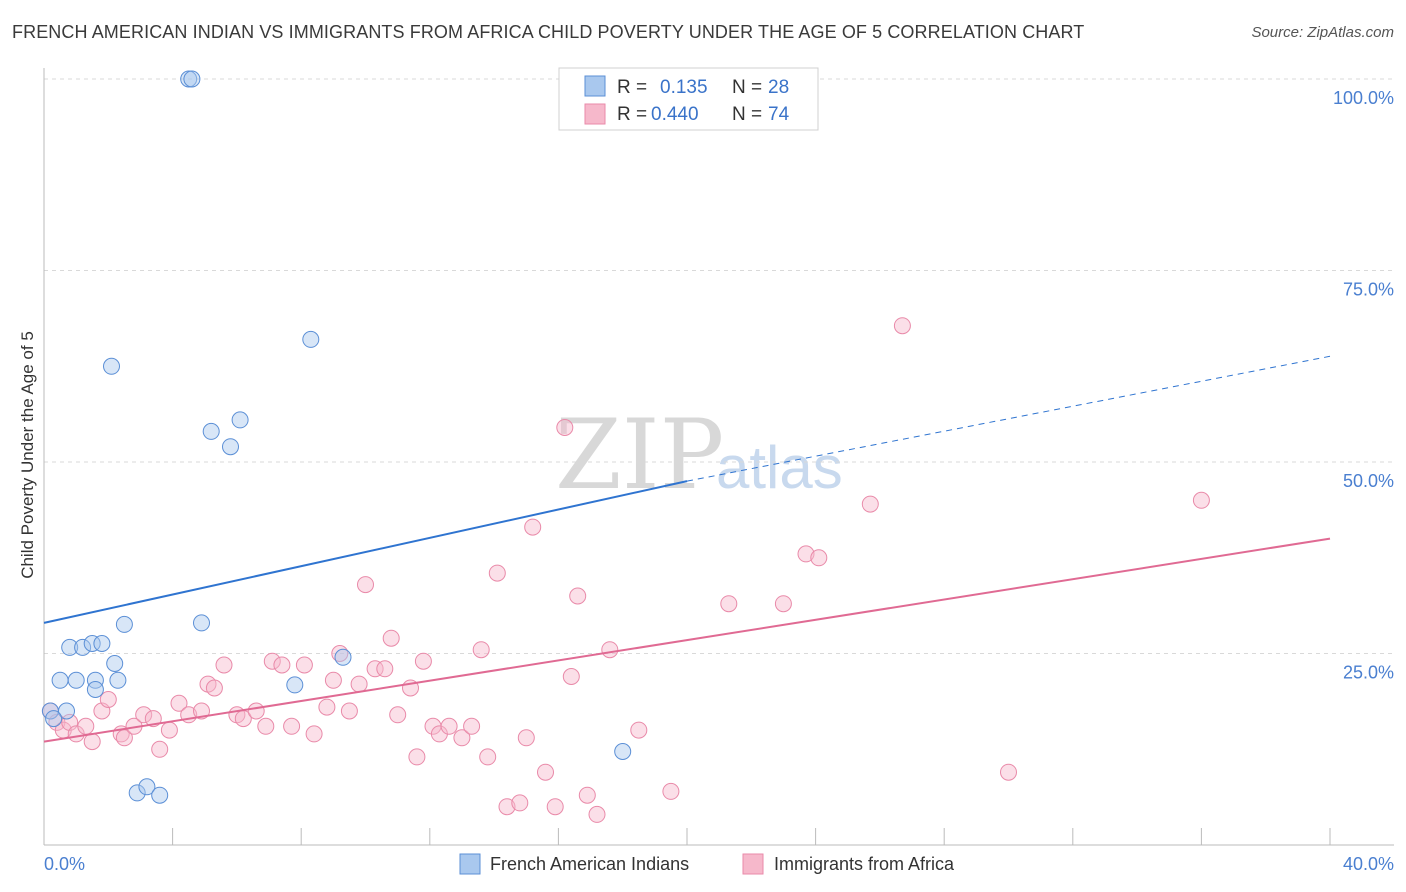 The image size is (1406, 892). Describe the element at coordinates (64, 864) in the screenshot. I see `x-tick-label-min: 0.0%` at that location.